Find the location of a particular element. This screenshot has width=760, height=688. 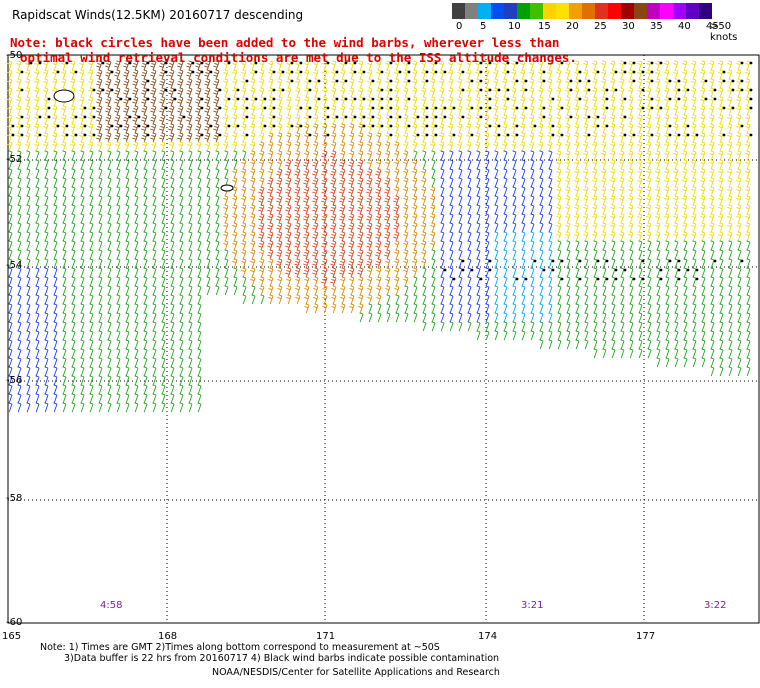

lat-label: -50 is located at coordinates (14, 55).